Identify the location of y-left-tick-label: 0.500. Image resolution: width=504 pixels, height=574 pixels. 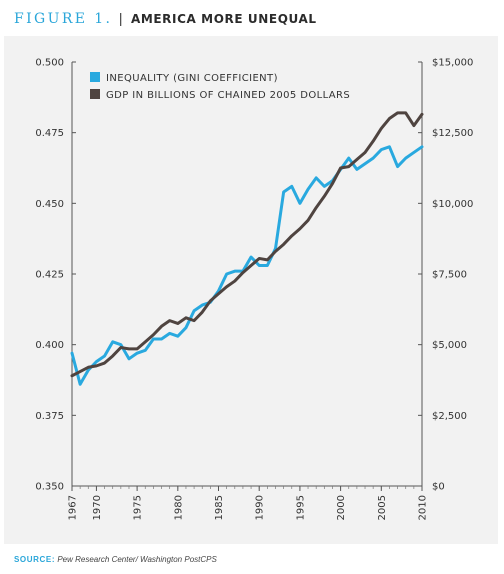
(49, 63).